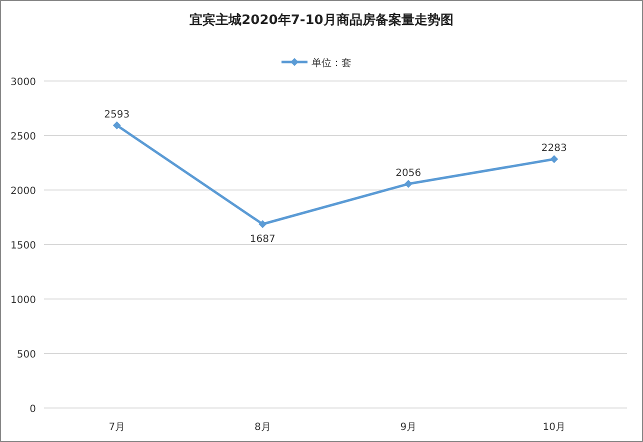 The height and width of the screenshot is (442, 643). I want to click on y-tick-label: 0, so click(33, 409).